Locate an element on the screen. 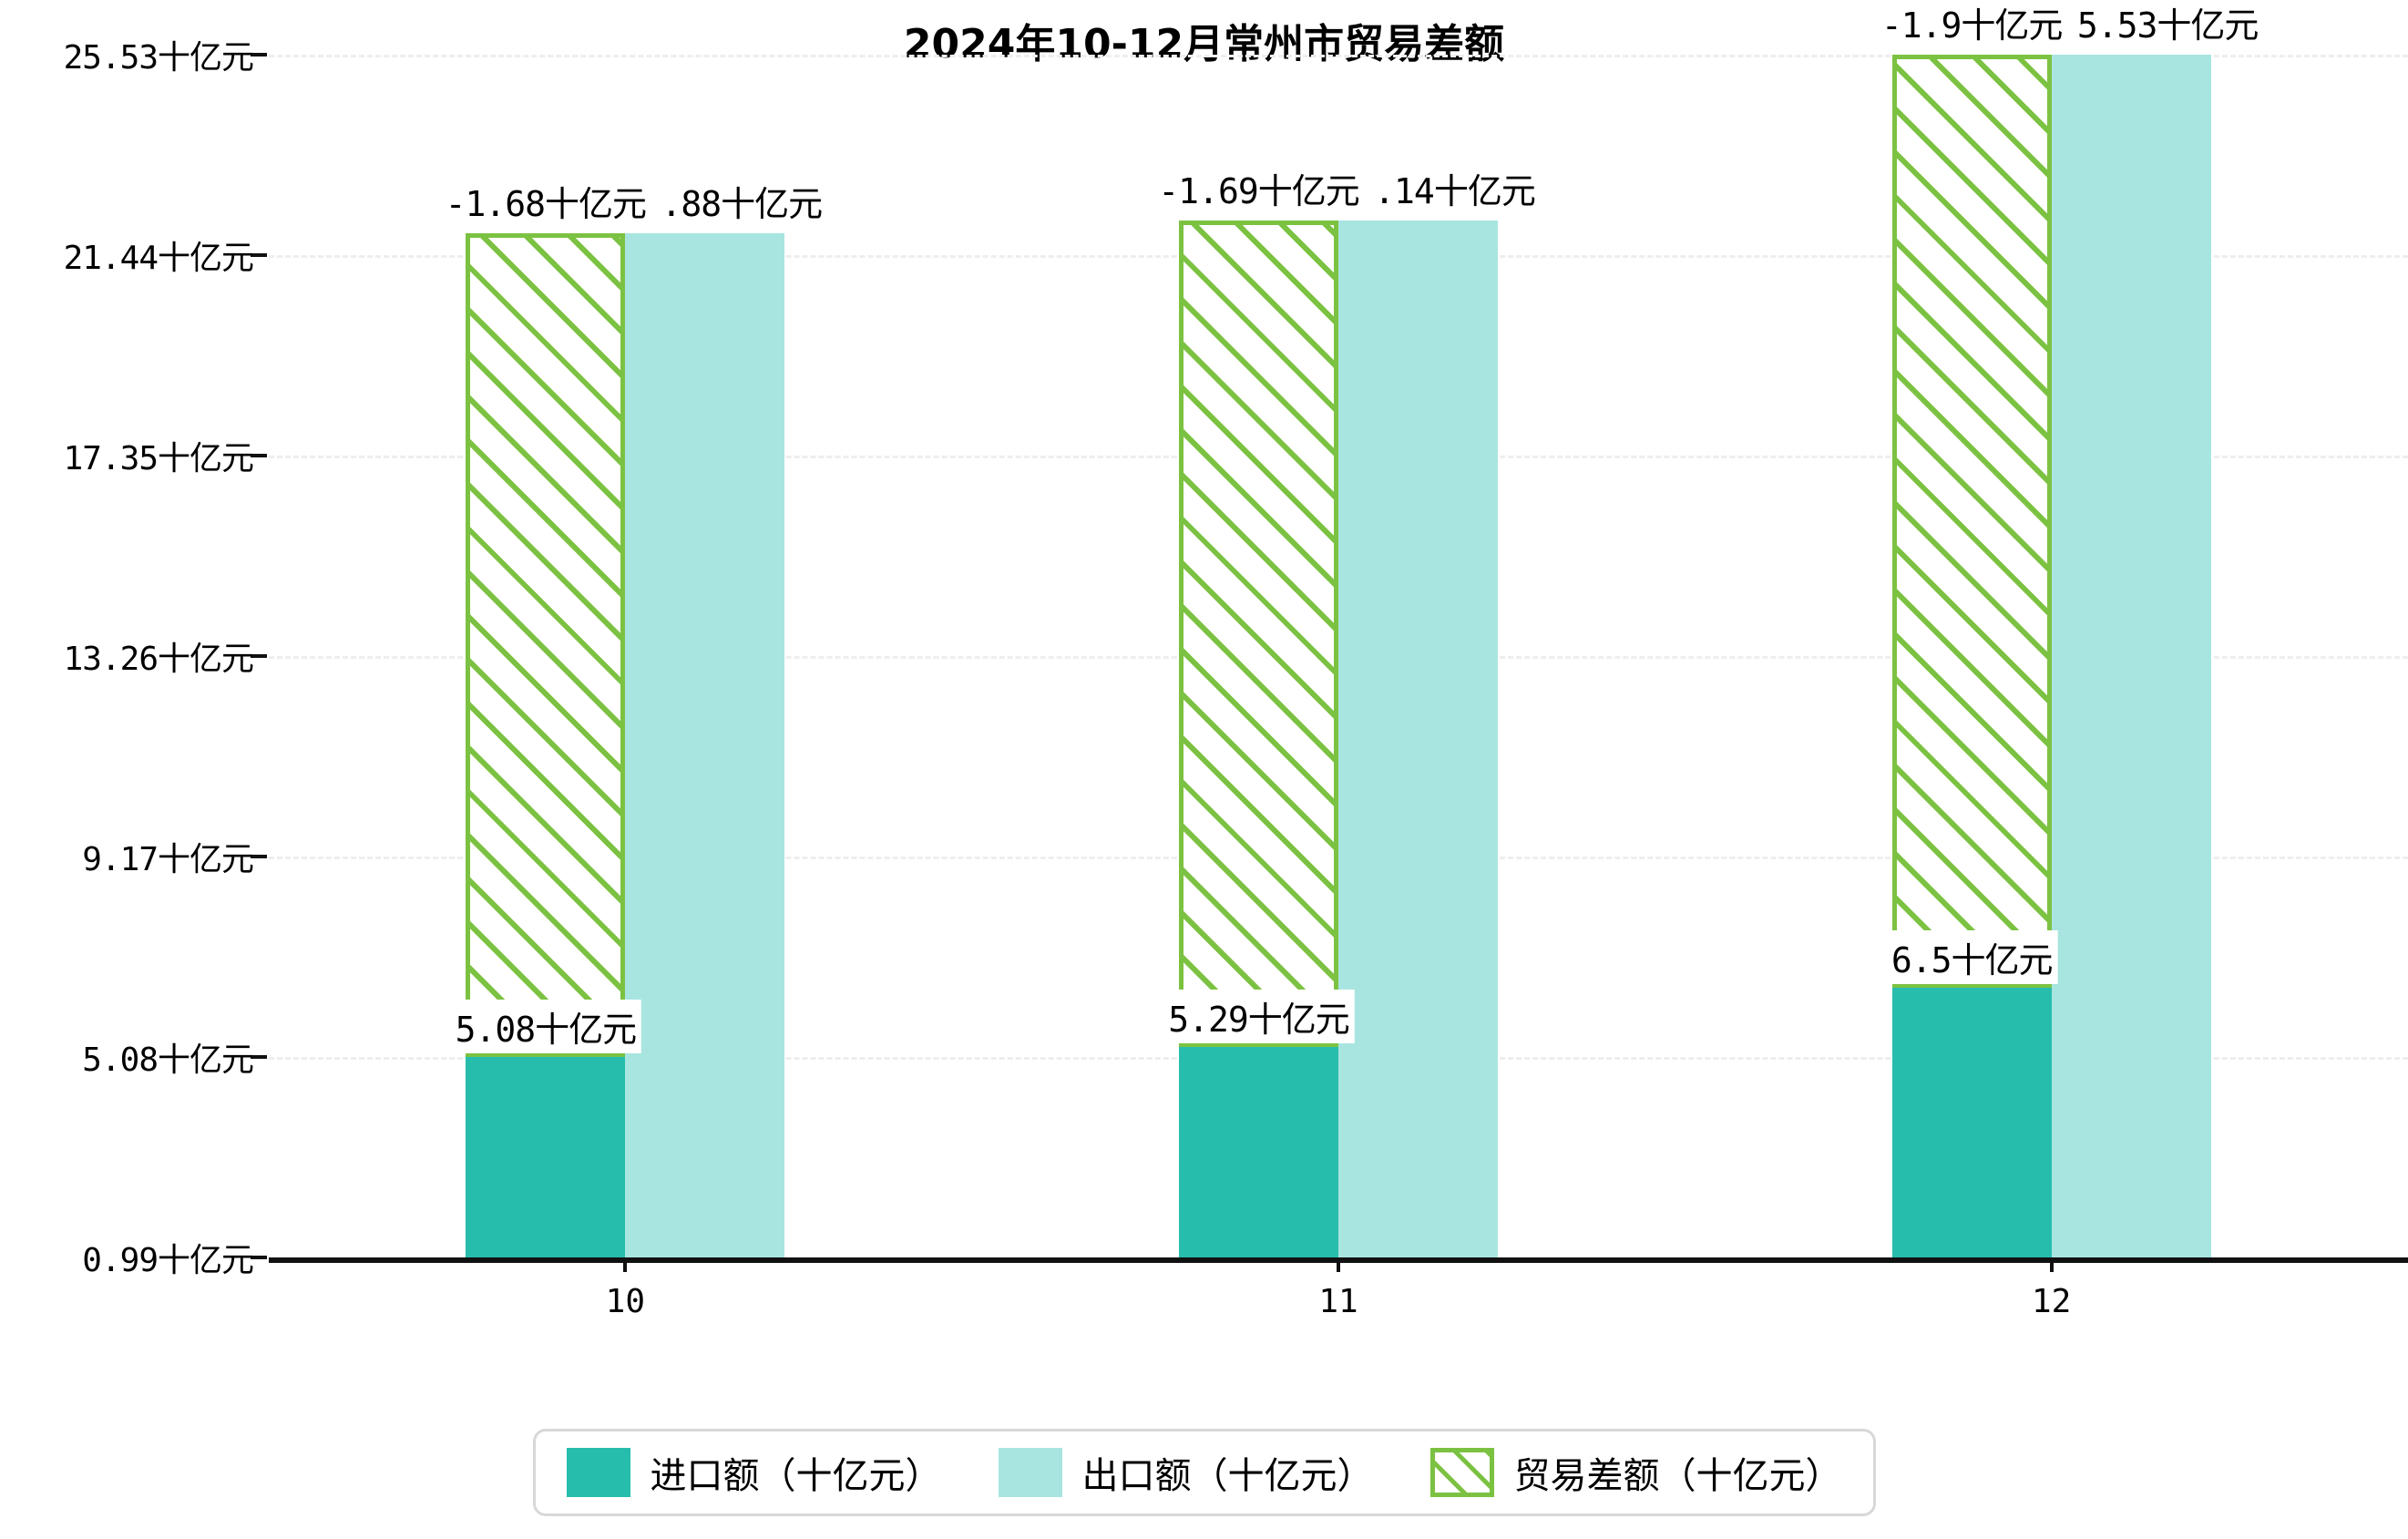 This screenshot has width=2408, height=1539. x-axis-tick-label-11: 11 is located at coordinates (1338, 1301).